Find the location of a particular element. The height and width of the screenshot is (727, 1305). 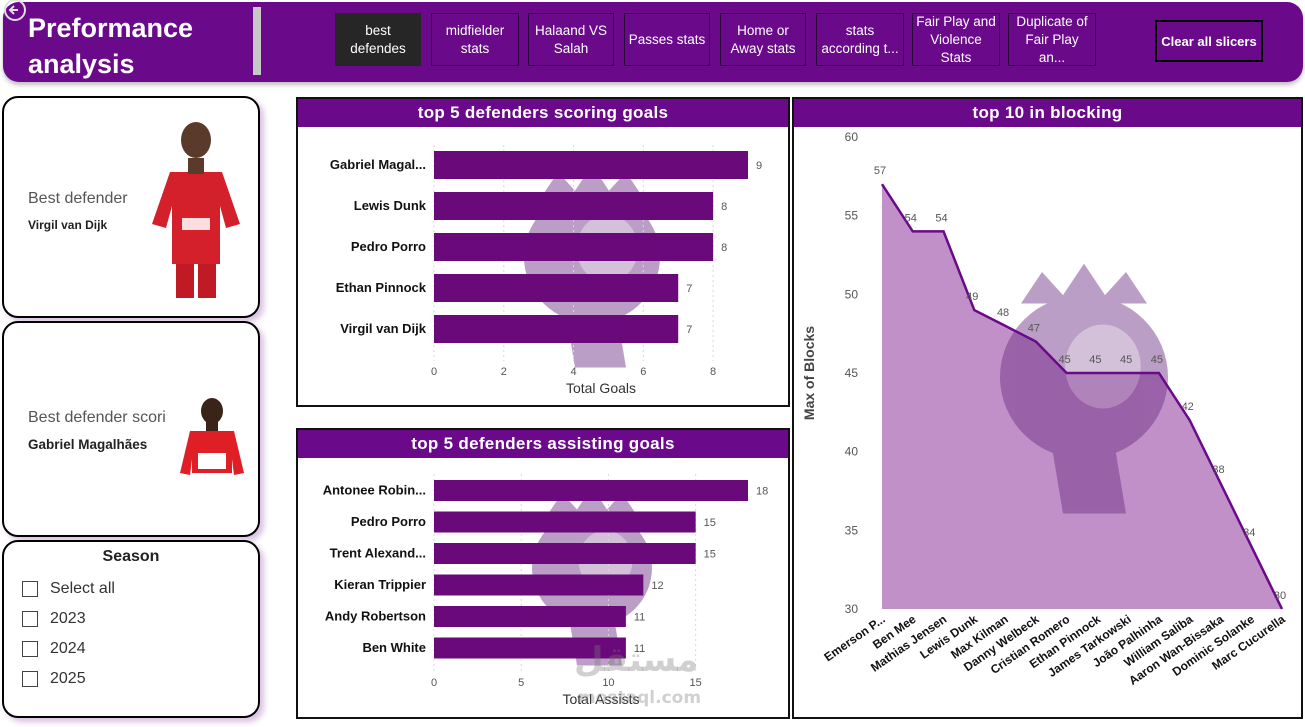

nav-home-away-stats: Home or Away stats is located at coordinates (763, 39).